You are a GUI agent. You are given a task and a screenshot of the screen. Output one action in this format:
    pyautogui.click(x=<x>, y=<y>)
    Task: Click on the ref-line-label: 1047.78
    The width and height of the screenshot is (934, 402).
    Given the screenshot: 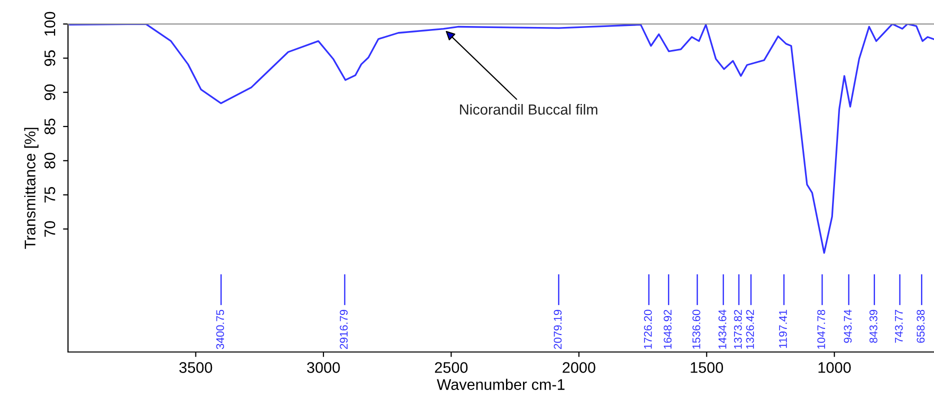 What is the action you would take?
    pyautogui.click(x=821, y=329)
    